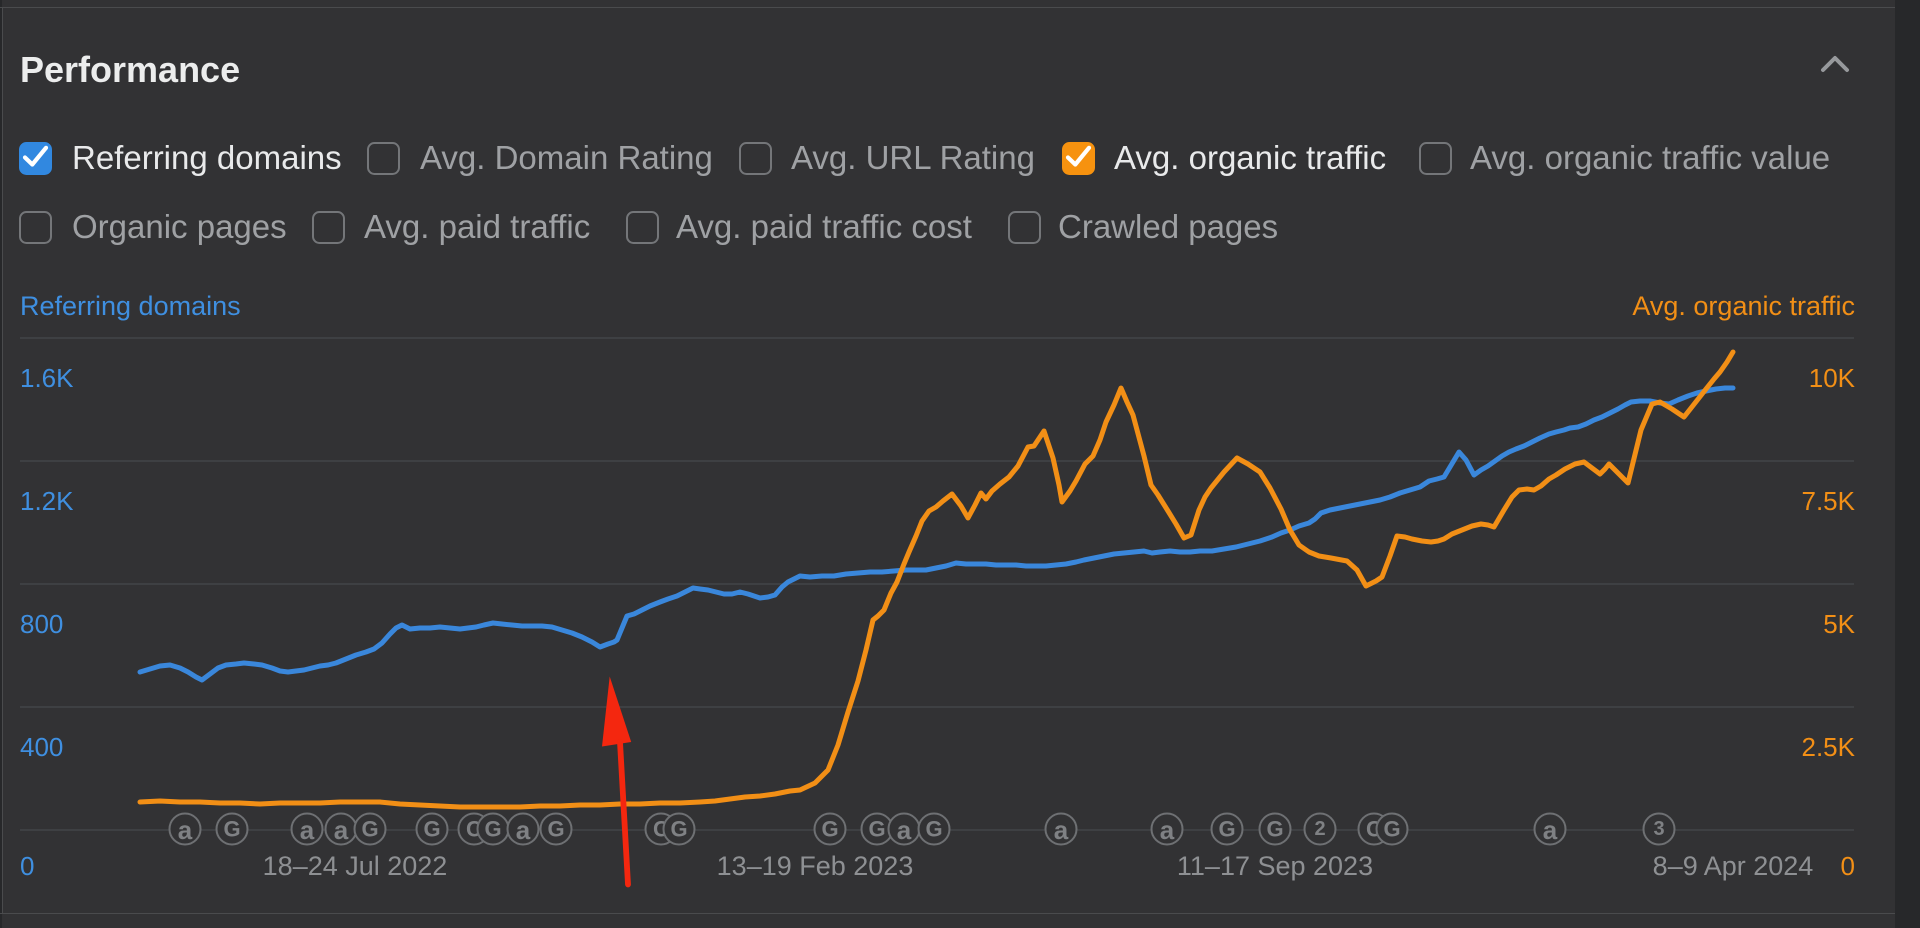 The width and height of the screenshot is (1920, 928). Describe the element at coordinates (1658, 829) in the screenshot. I see `svg-text: 3` at that location.